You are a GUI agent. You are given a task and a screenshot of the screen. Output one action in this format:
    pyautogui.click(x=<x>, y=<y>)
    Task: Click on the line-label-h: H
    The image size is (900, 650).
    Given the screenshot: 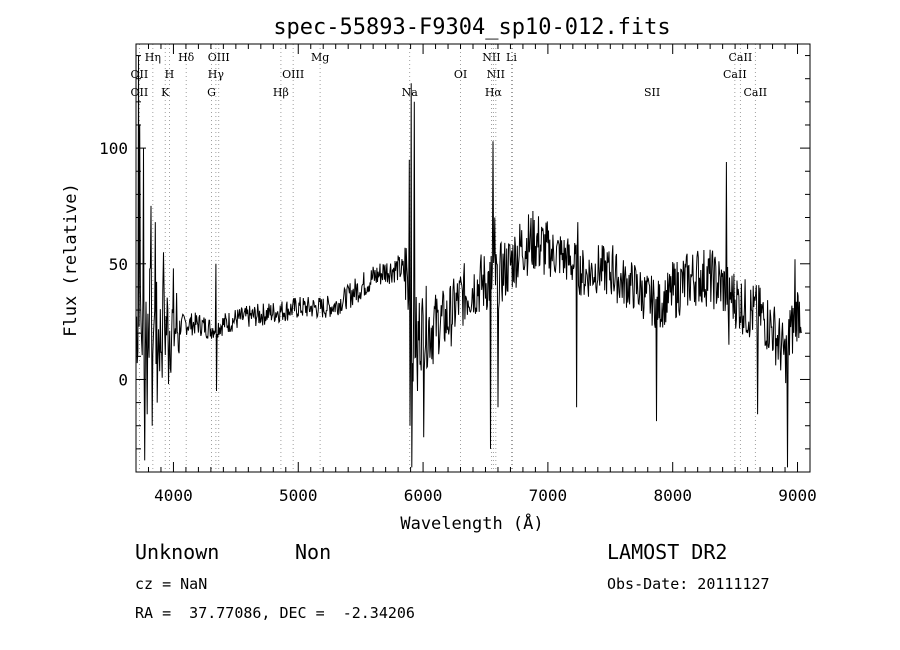 What is the action you would take?
    pyautogui.click(x=170, y=74)
    